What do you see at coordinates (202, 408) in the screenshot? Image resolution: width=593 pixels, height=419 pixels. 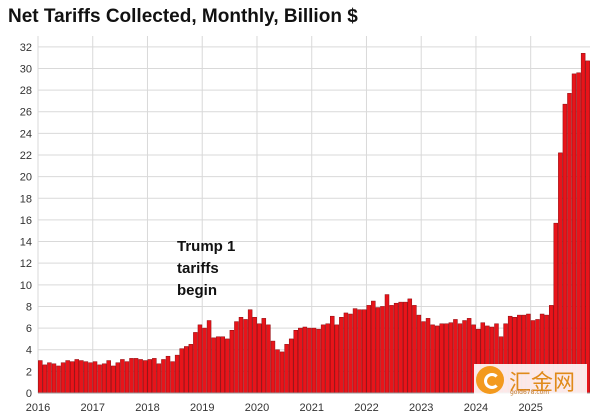 I see `x-tick-label: 2019` at bounding box center [202, 408].